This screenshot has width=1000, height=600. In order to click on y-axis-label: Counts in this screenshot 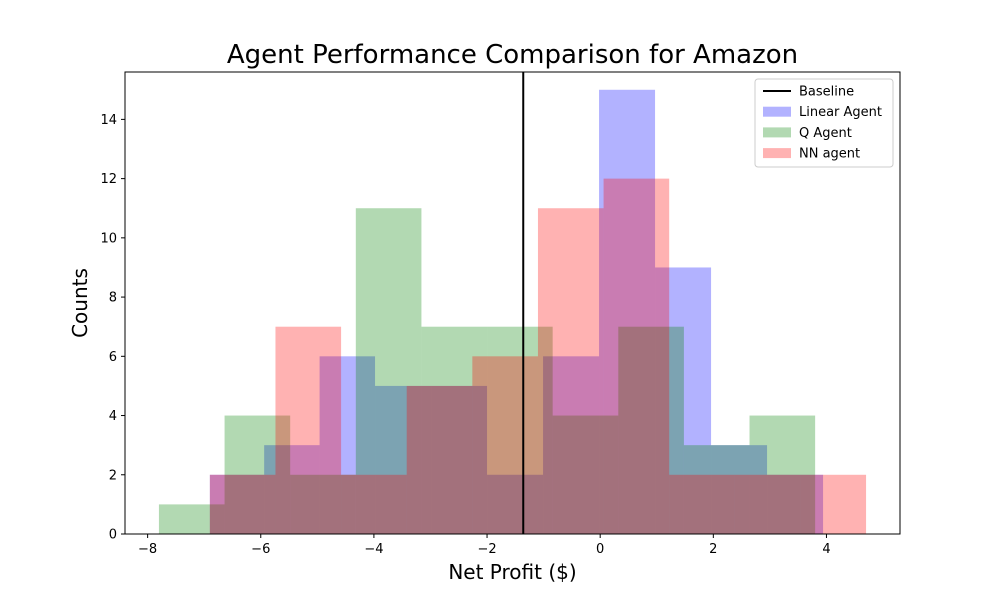, I will do `click(80, 303)`.